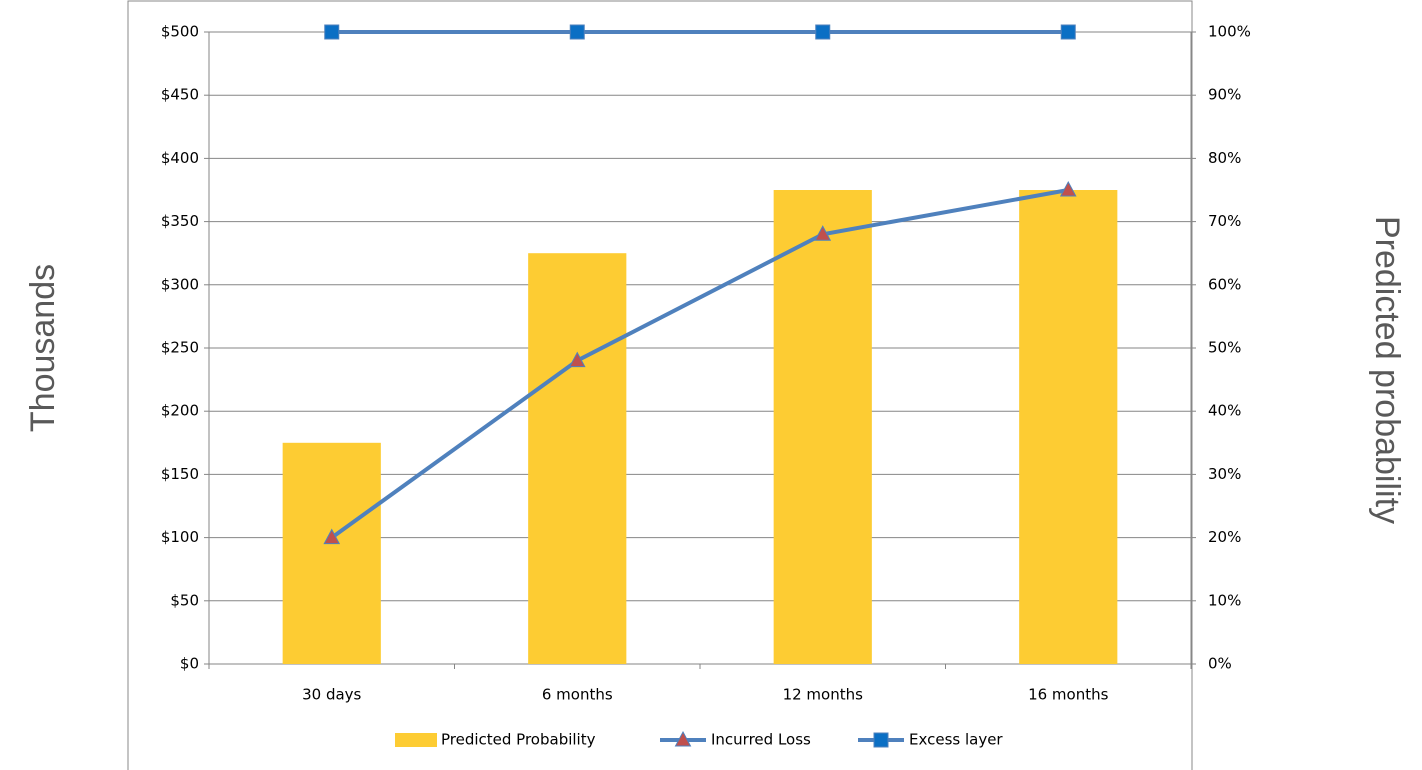 The height and width of the screenshot is (770, 1422). What do you see at coordinates (180, 95) in the screenshot?
I see `y-tick-label: $450` at bounding box center [180, 95].